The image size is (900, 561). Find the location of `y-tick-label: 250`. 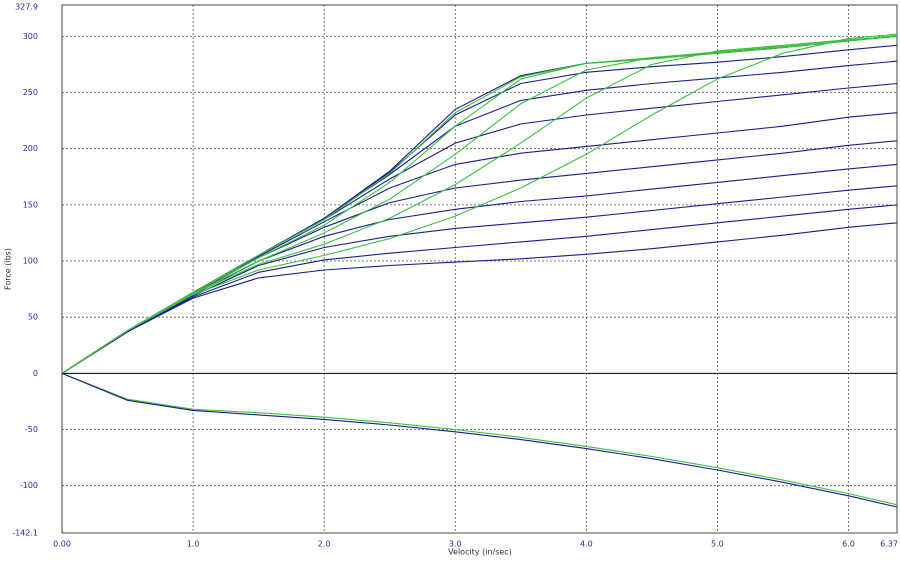

y-tick-label: 250 is located at coordinates (30, 92).